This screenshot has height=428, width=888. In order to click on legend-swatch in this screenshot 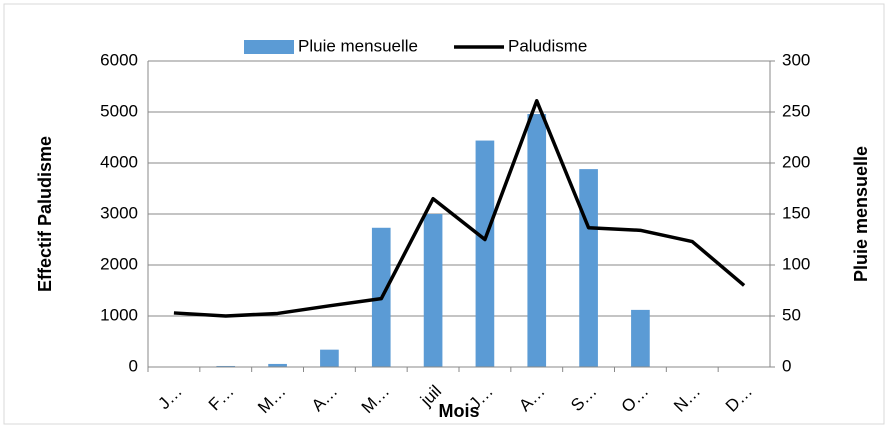, I will do `click(269, 47)`.